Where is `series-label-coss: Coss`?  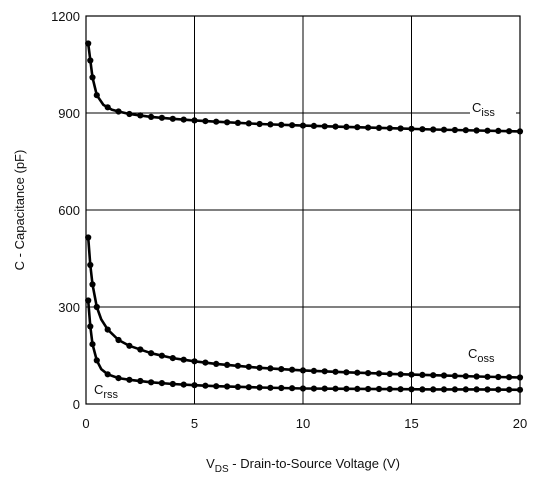
series-label-coss: Coss is located at coordinates (481, 355).